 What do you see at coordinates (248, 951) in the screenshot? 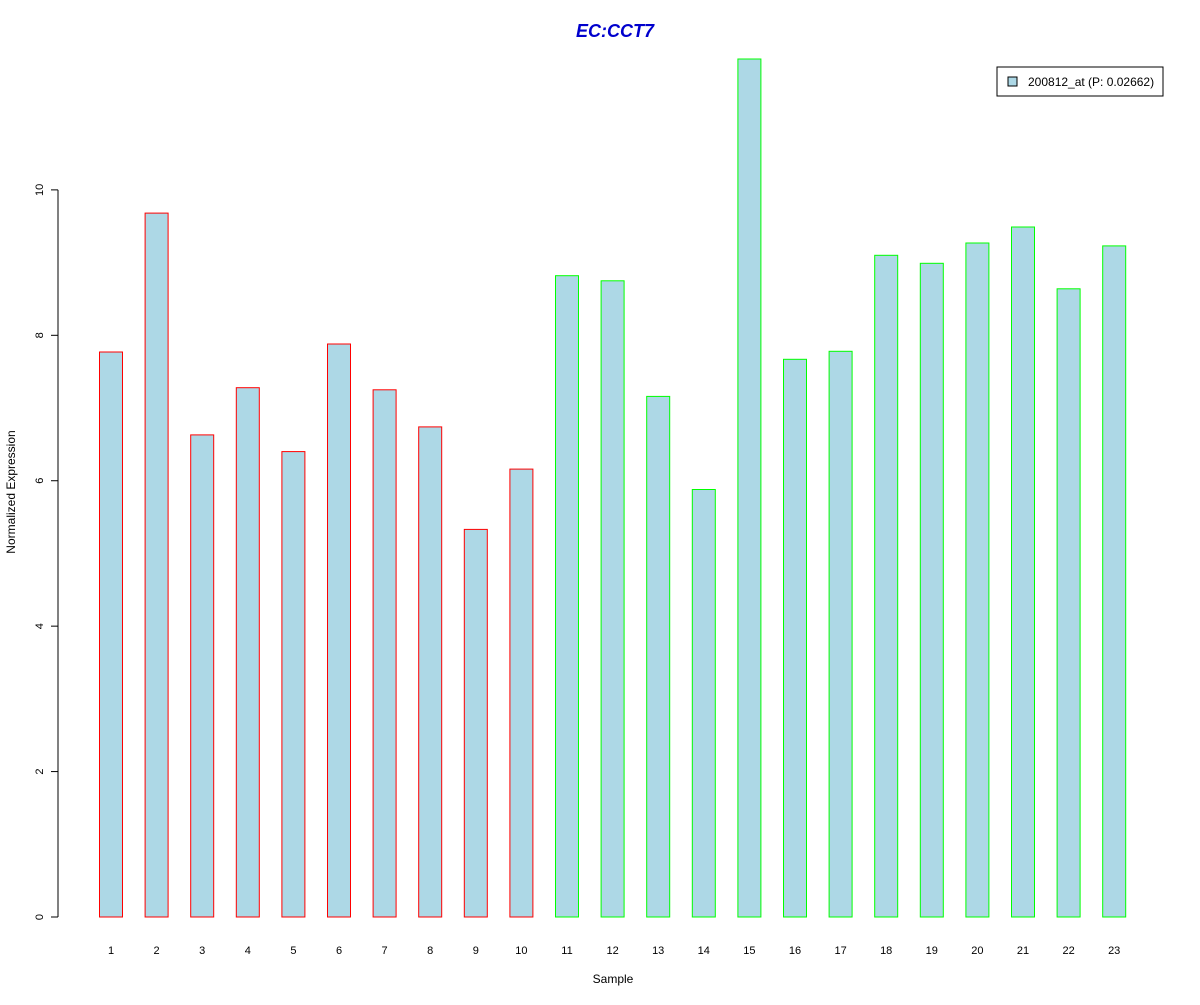
I see `x-tick-label: 4` at bounding box center [248, 951].